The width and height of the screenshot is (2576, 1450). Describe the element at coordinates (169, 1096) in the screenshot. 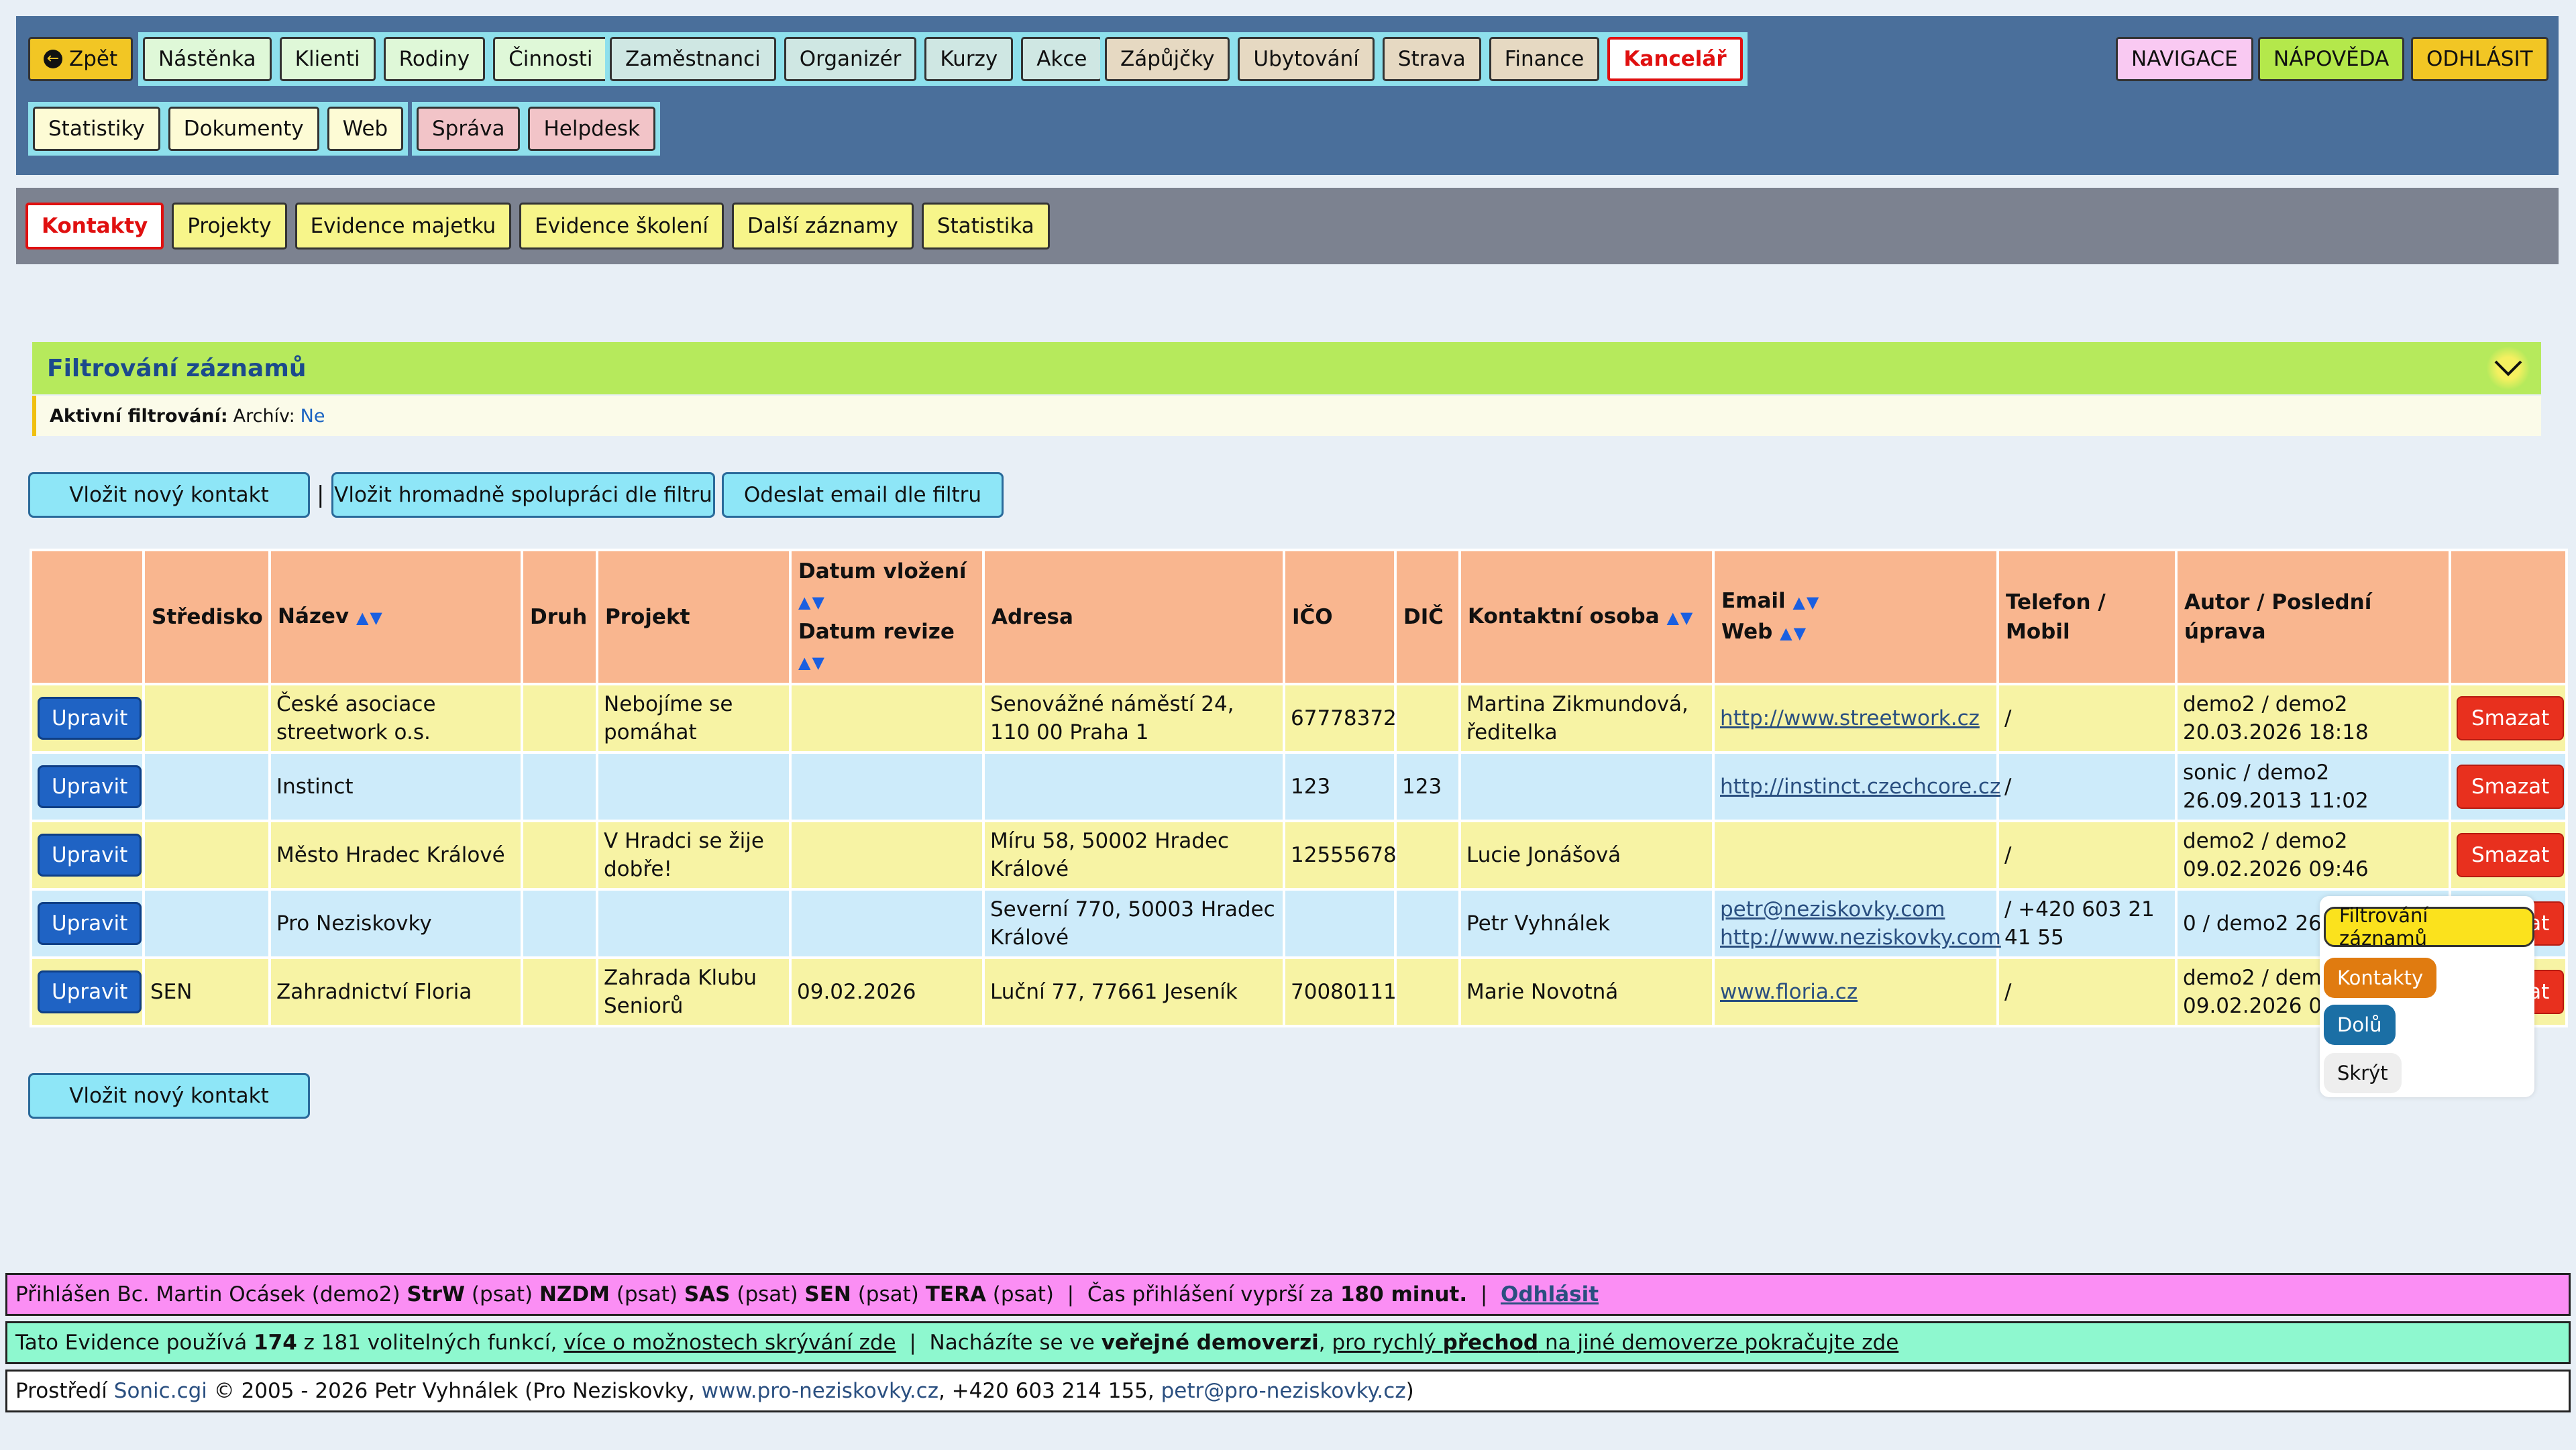

I see `new-contact-button-bottom: Vložit nový kontakt` at that location.